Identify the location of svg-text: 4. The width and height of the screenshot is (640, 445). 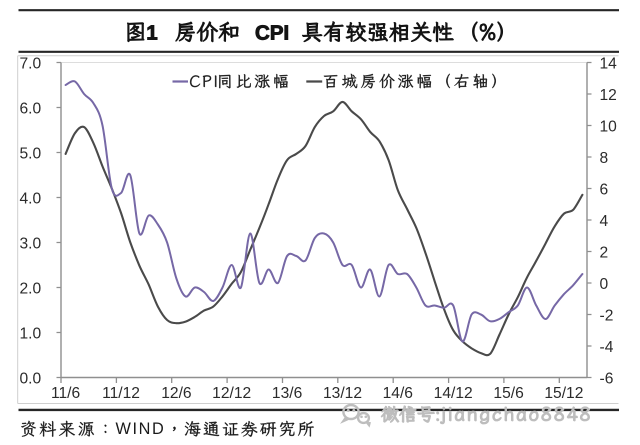
(604, 221).